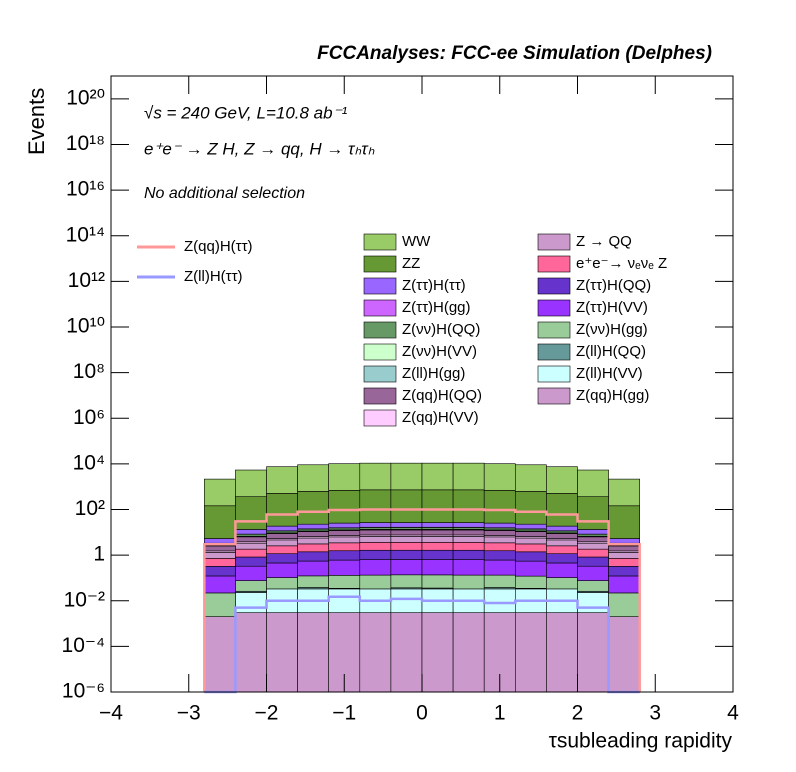 Image resolution: width=796 pixels, height=772 pixels. I want to click on legend-label: Z(qq)H(ττ), so click(218, 246).